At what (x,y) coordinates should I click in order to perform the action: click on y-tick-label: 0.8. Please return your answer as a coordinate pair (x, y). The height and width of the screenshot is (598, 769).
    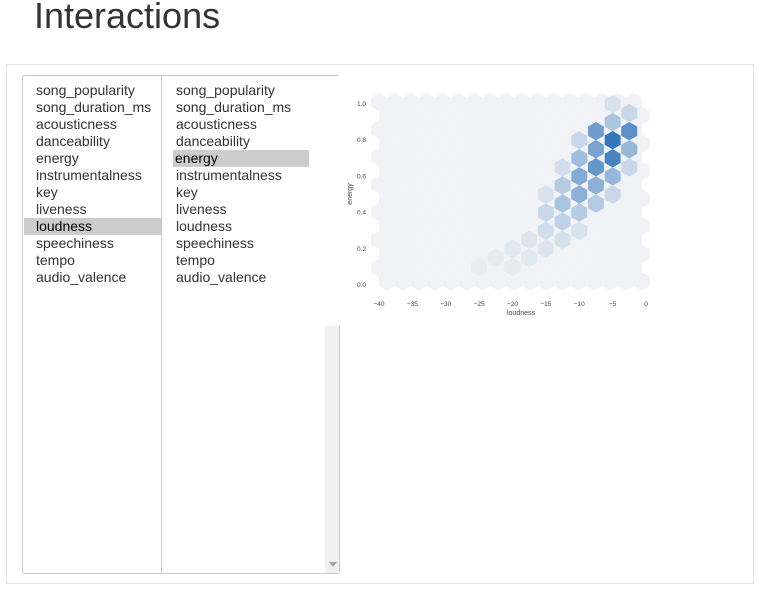
    Looking at the image, I should click on (361, 140).